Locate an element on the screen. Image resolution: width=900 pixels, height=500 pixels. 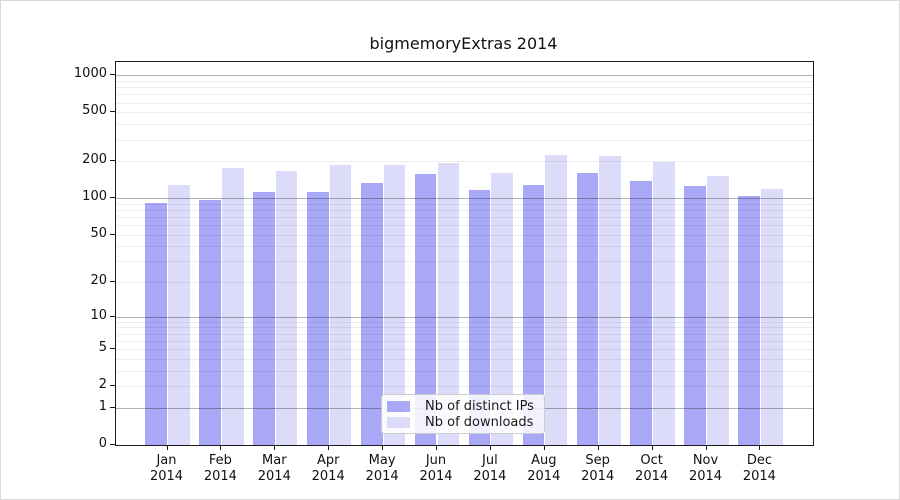
x-tick-label: Jul 2014 is located at coordinates (490, 468).